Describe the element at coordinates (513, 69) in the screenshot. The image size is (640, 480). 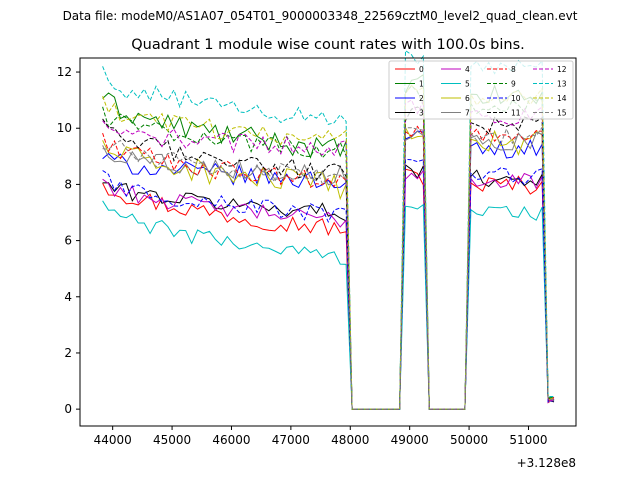
I see `legend-label-8: 8` at that location.